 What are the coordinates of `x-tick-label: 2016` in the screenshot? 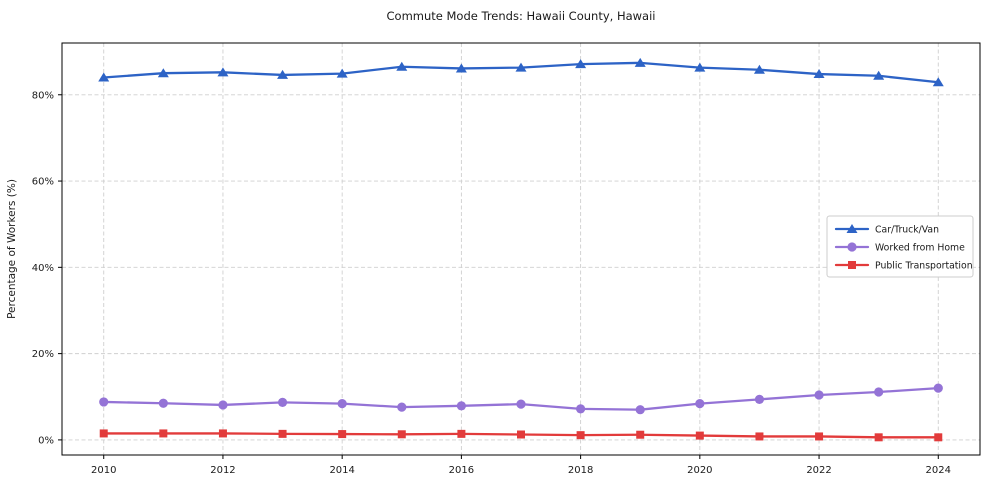 It's located at (461, 470).